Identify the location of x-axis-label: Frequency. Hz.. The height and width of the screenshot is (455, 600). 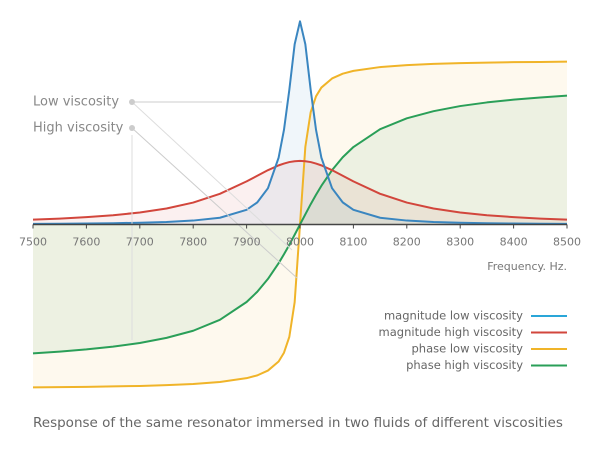
(527, 266).